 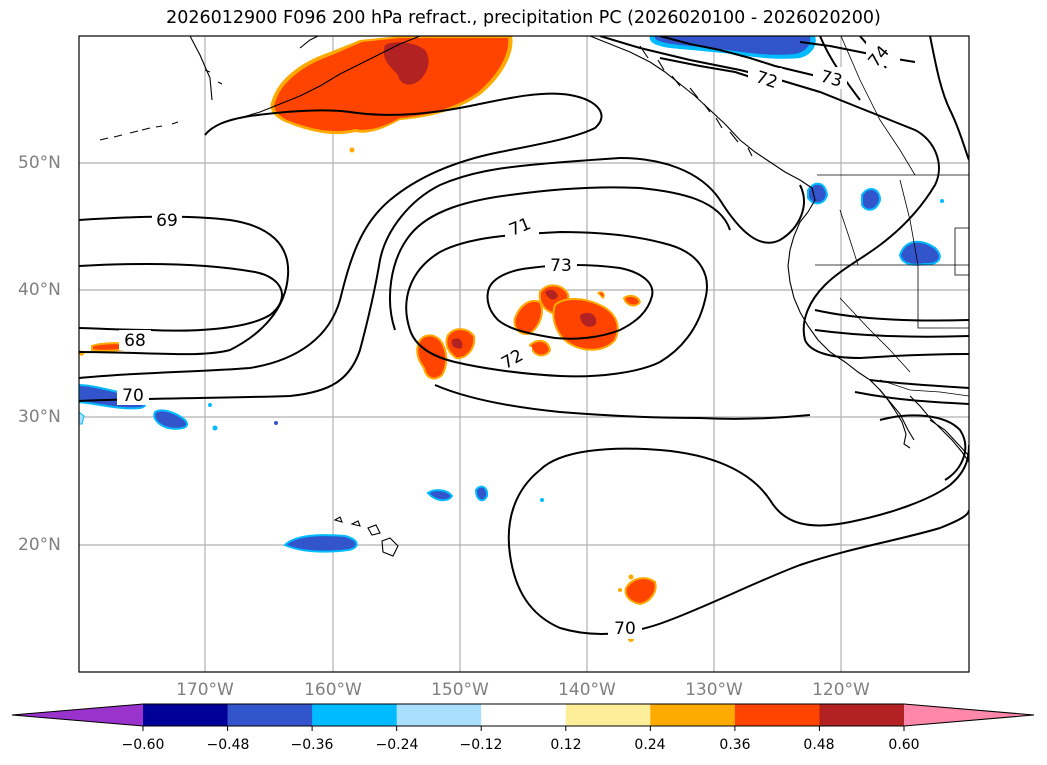 I want to click on colorbar, so click(x=523, y=717).